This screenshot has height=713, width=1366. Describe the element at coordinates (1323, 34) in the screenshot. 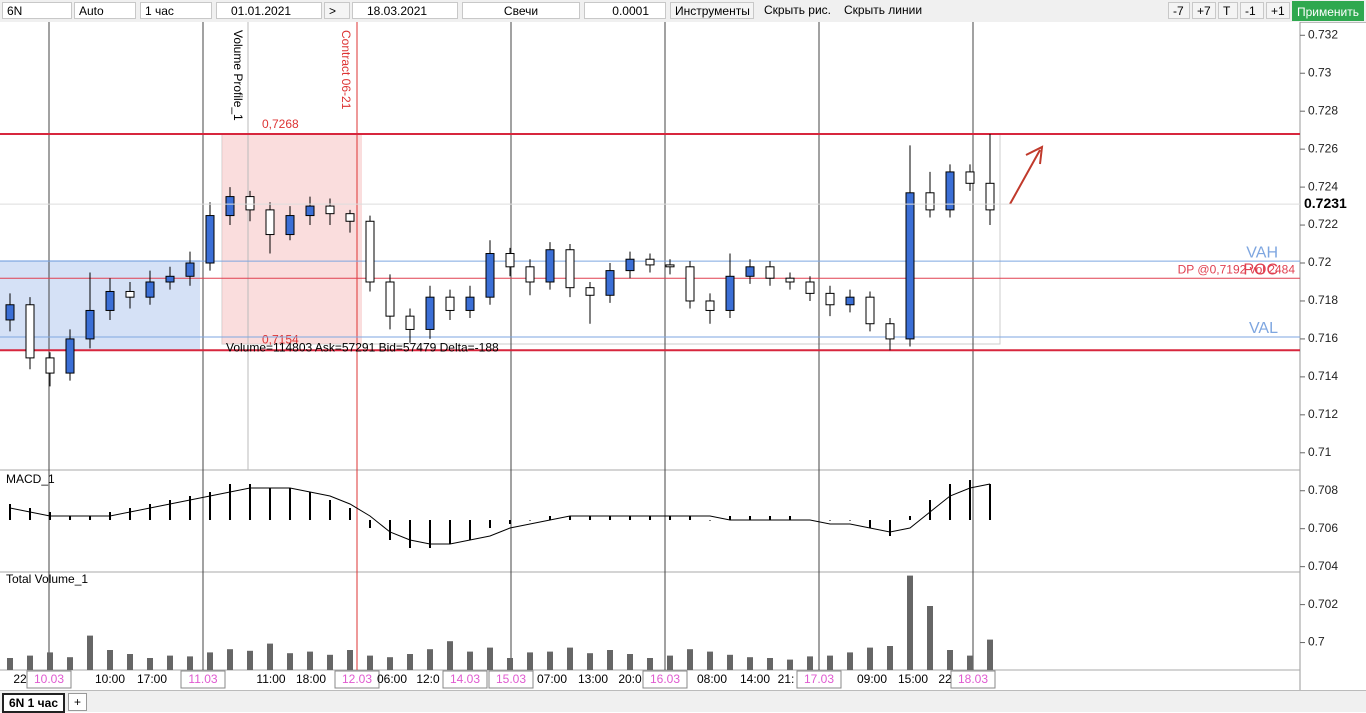

I see `y-tick-label: 0.732` at that location.